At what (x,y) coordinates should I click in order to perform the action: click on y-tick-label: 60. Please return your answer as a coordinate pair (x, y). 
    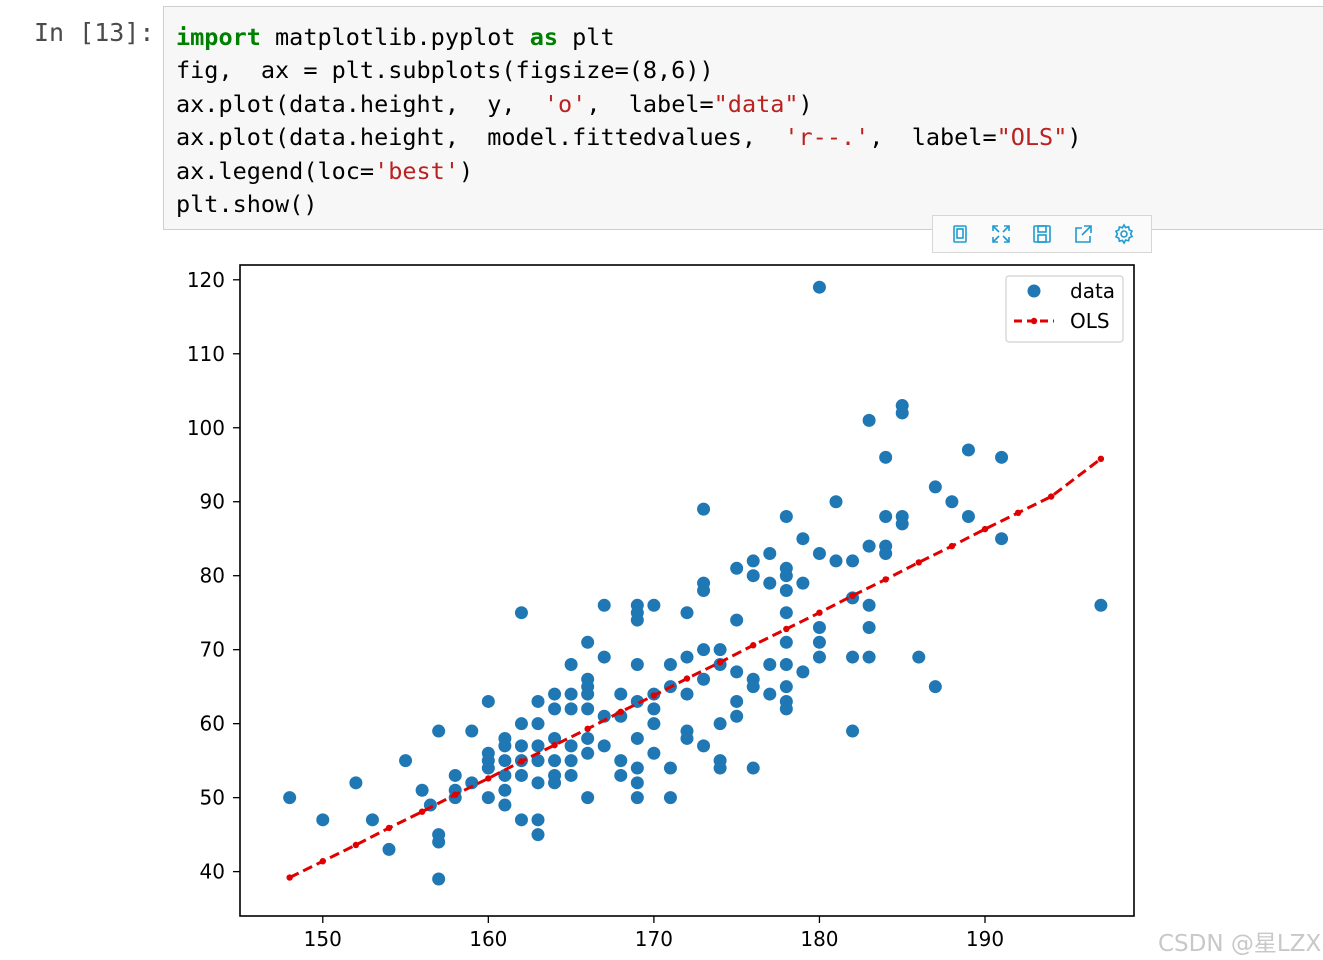
    Looking at the image, I should click on (212, 724).